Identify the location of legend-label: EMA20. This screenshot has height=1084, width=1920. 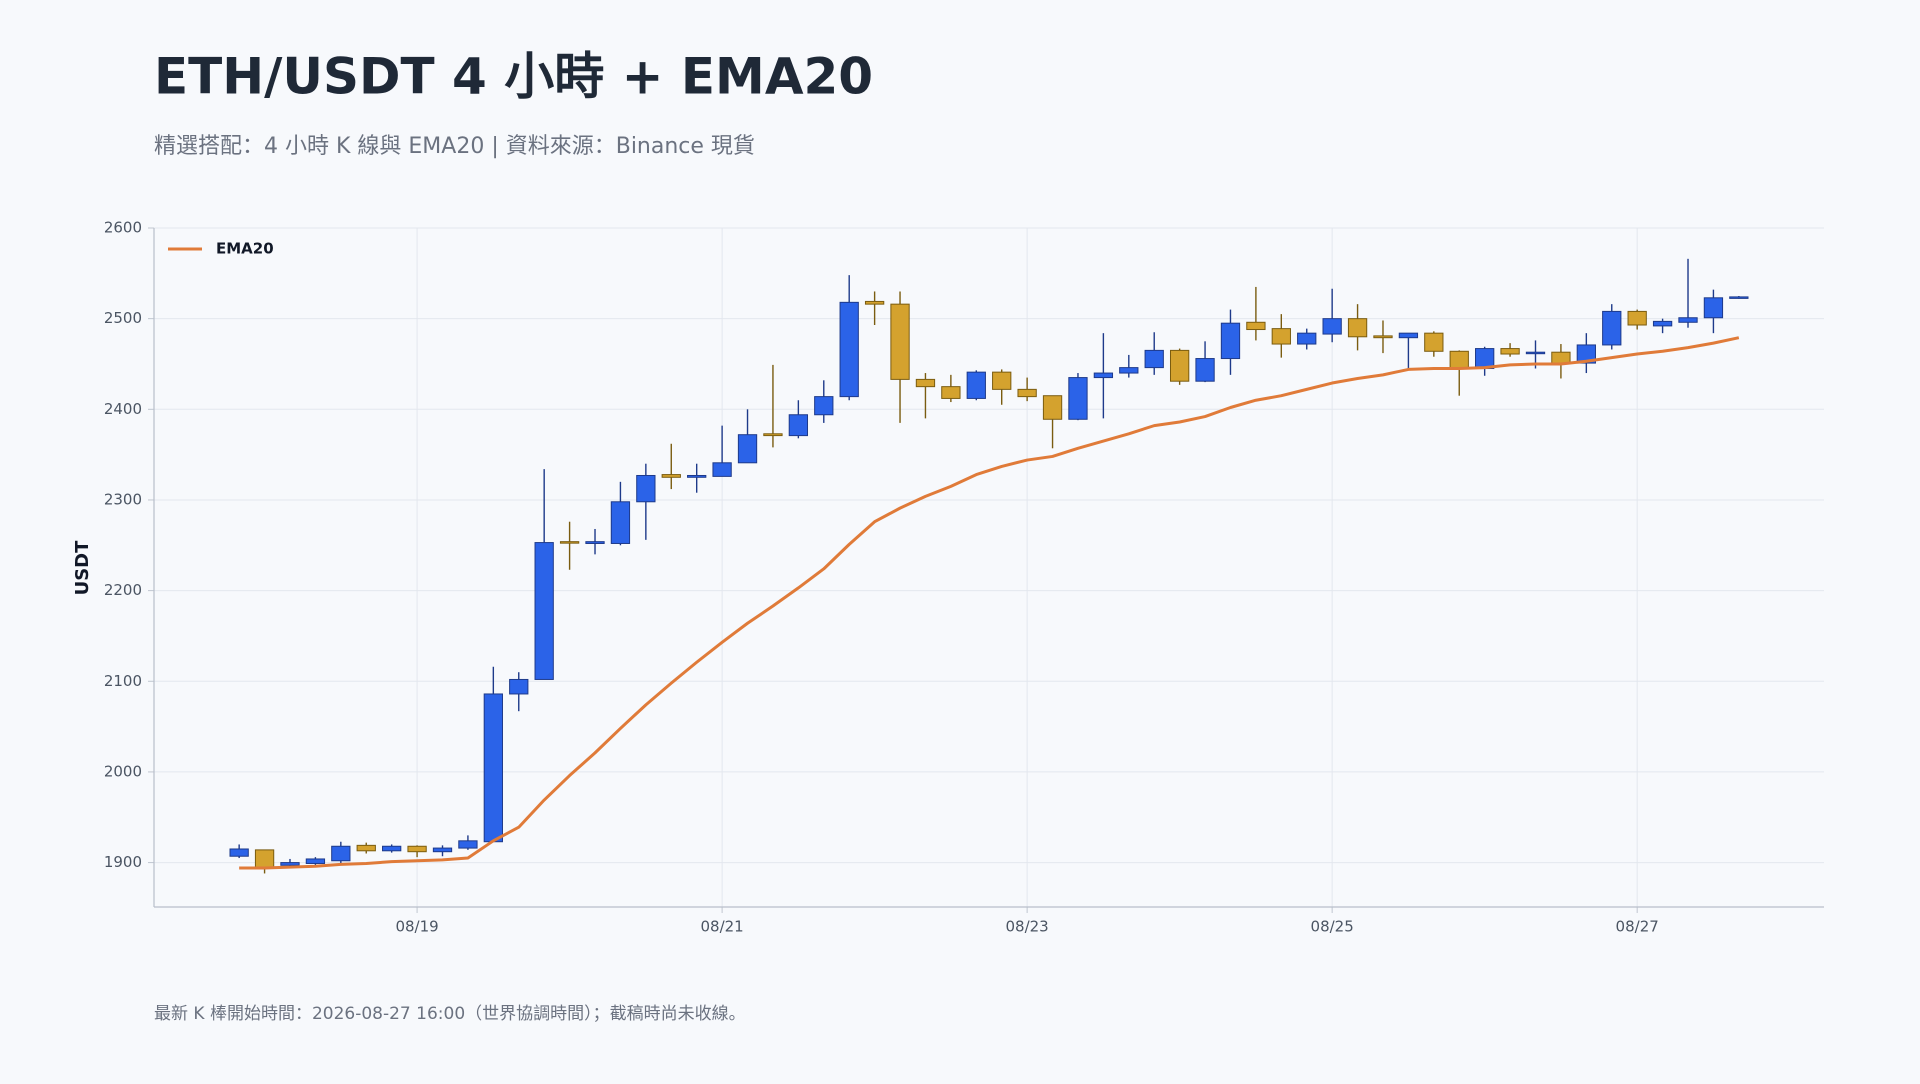
(245, 249).